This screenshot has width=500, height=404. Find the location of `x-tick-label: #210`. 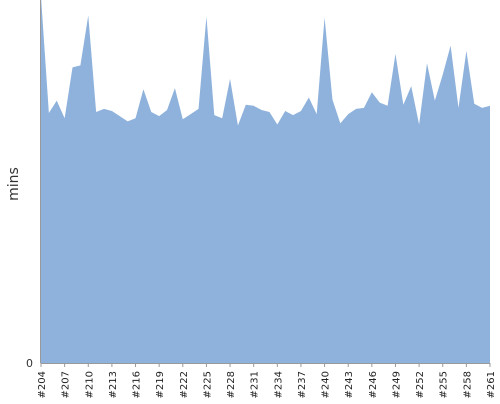

x-tick-label: #210 is located at coordinates (89, 384).